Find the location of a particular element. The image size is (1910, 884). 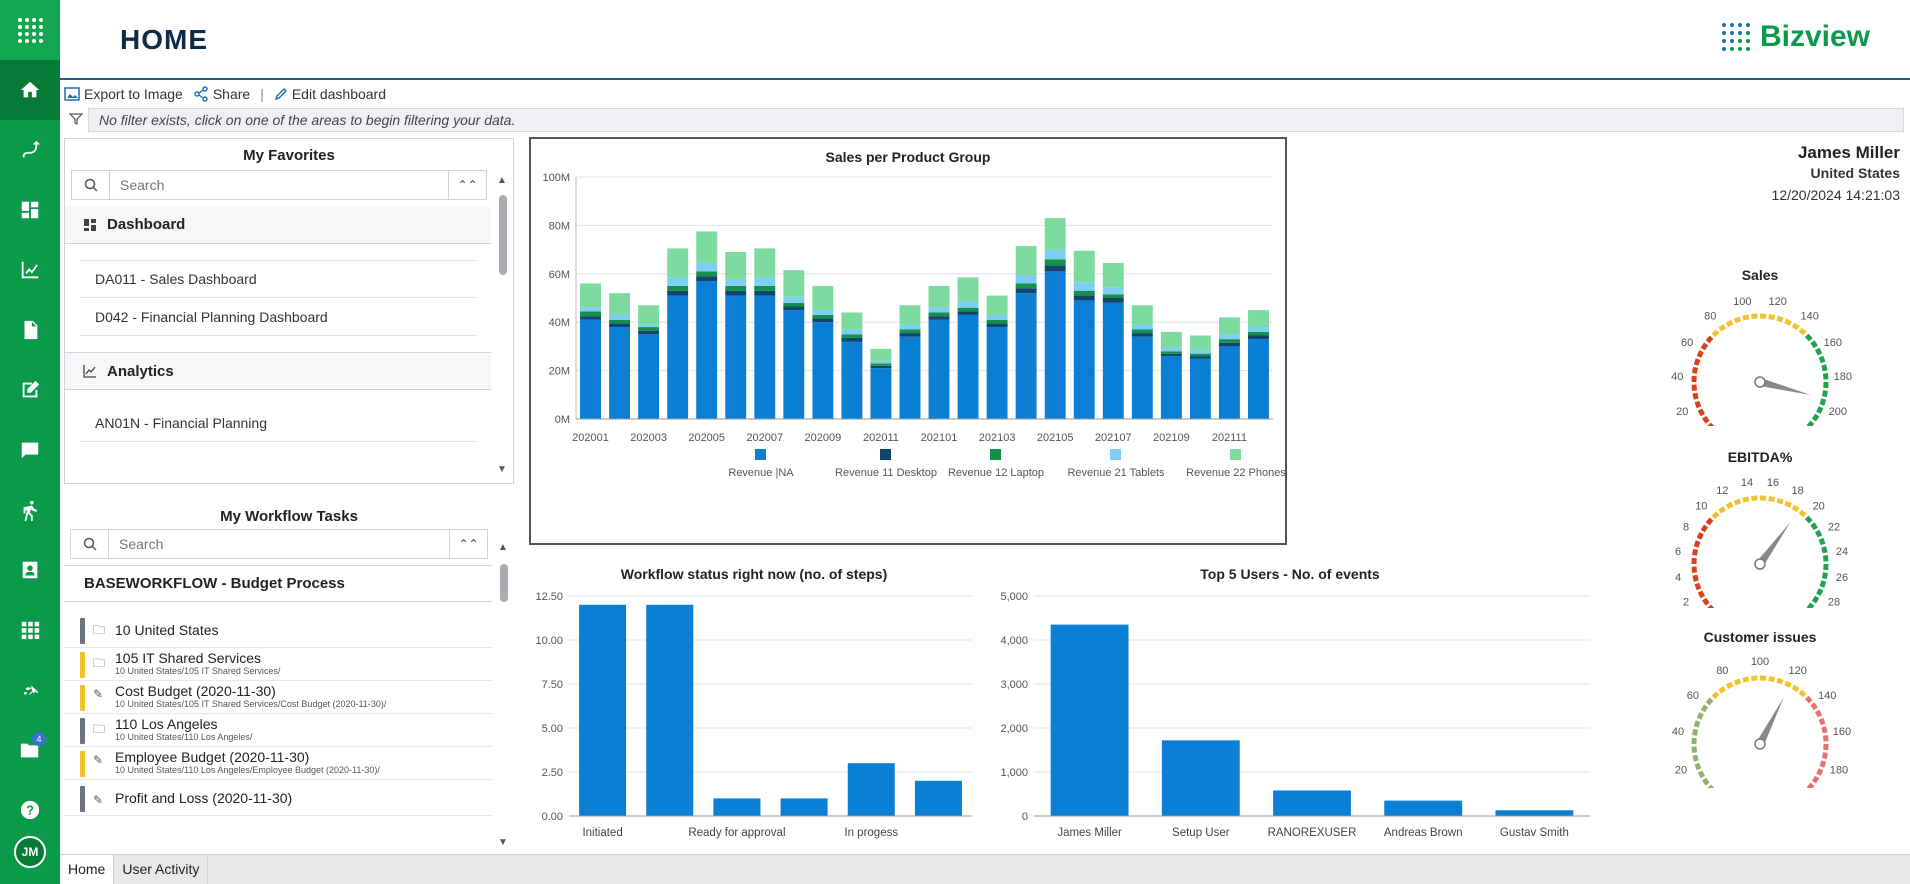

favorite-item: DA011 - Sales Dashboard is located at coordinates (278, 279).